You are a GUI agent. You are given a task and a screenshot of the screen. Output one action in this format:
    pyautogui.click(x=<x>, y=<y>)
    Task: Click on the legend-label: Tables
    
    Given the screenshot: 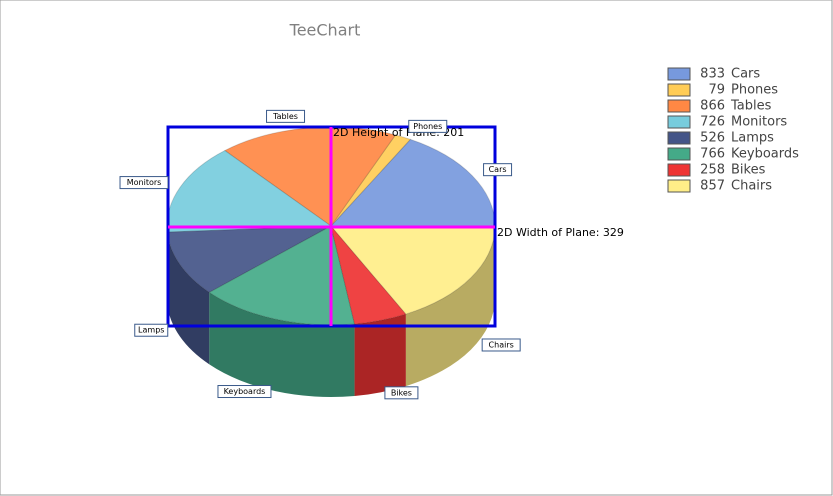 What is the action you would take?
    pyautogui.click(x=751, y=106)
    